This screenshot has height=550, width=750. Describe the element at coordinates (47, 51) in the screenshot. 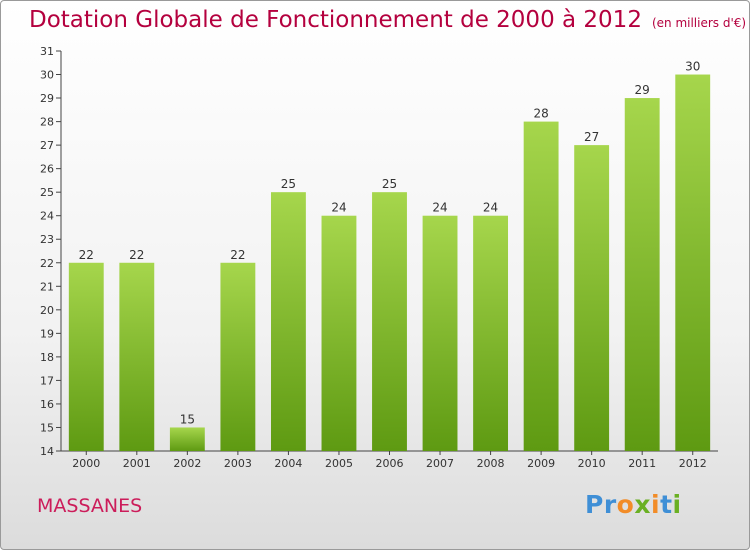

I see `y-tick-label: 31` at that location.